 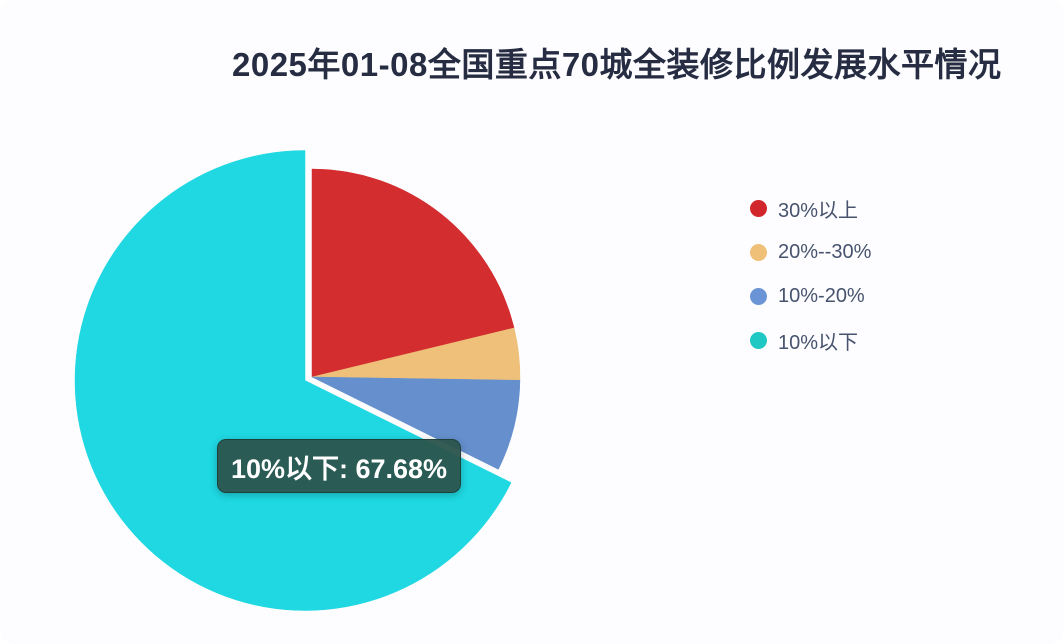 I want to click on tooltip: 10%以下: 67.68%, so click(x=339, y=466).